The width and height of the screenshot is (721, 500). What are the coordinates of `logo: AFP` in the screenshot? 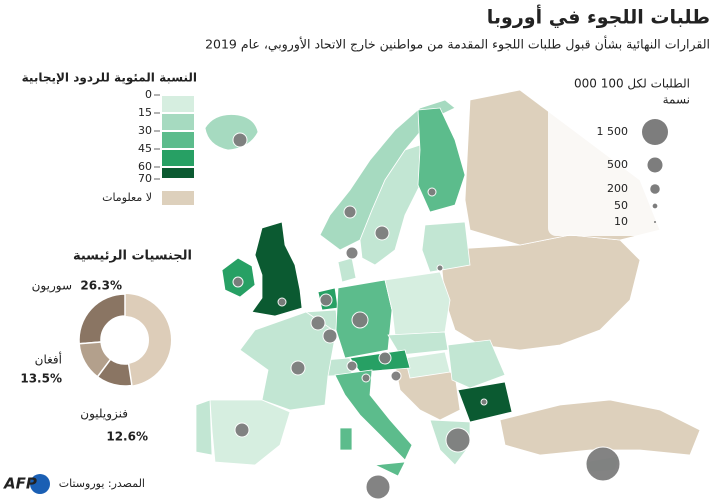 It's located at (20, 484).